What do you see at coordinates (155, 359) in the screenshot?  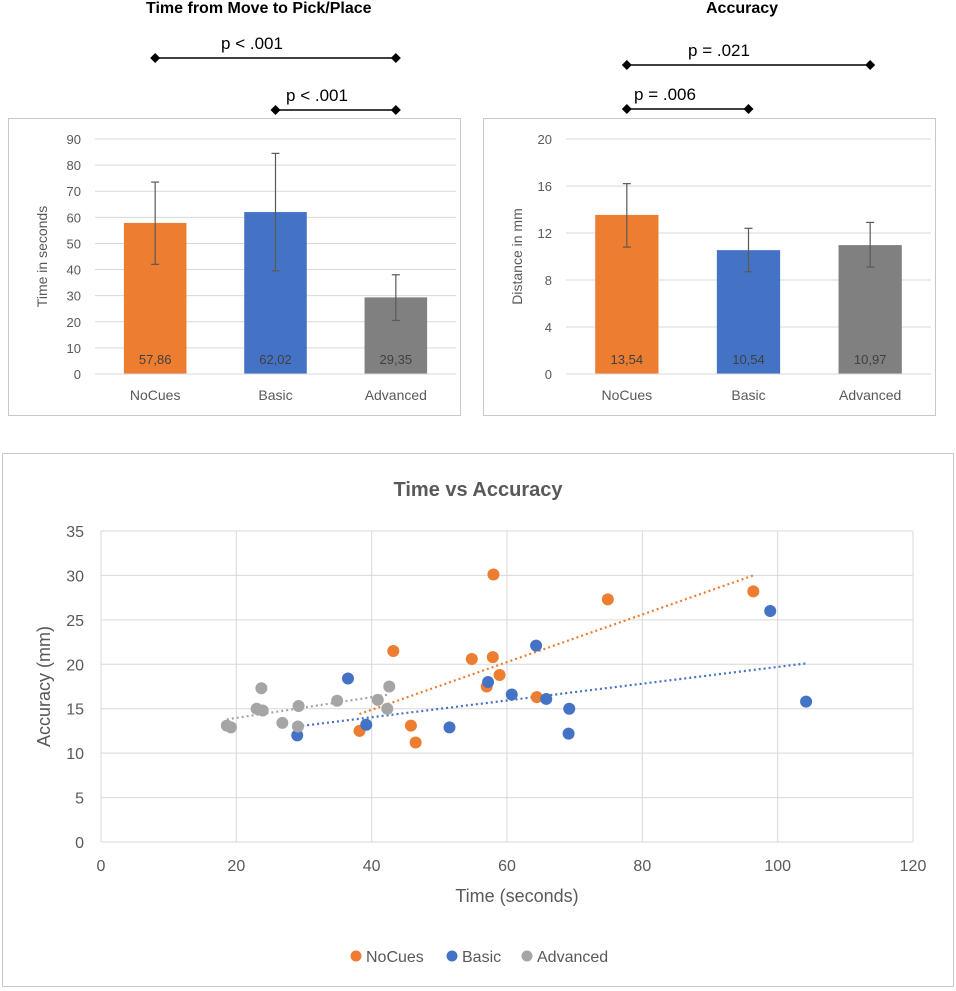 I see `data-label: 57,86` at bounding box center [155, 359].